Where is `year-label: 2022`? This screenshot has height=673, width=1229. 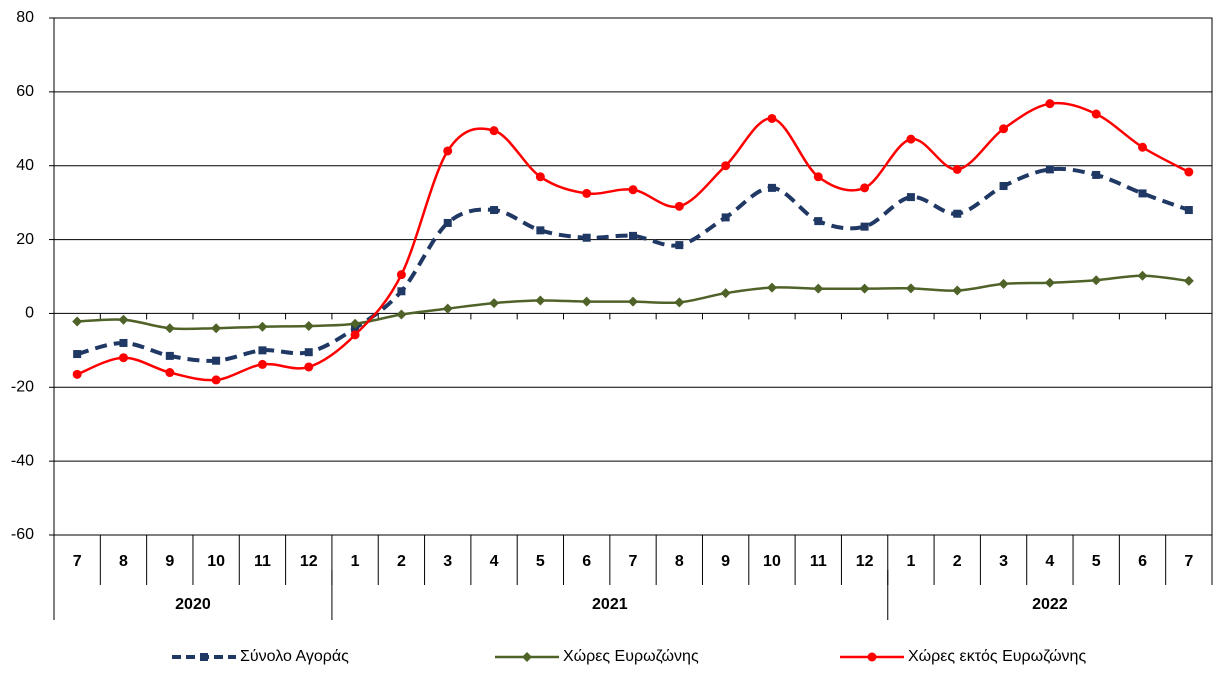
year-label: 2022 is located at coordinates (1050, 604).